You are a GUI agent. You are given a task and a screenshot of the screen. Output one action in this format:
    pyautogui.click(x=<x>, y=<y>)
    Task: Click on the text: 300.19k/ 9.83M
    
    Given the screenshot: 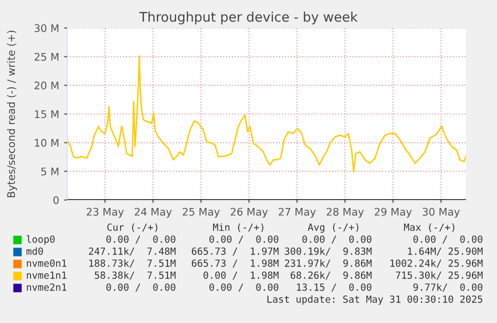 What is the action you would take?
    pyautogui.click(x=328, y=251)
    